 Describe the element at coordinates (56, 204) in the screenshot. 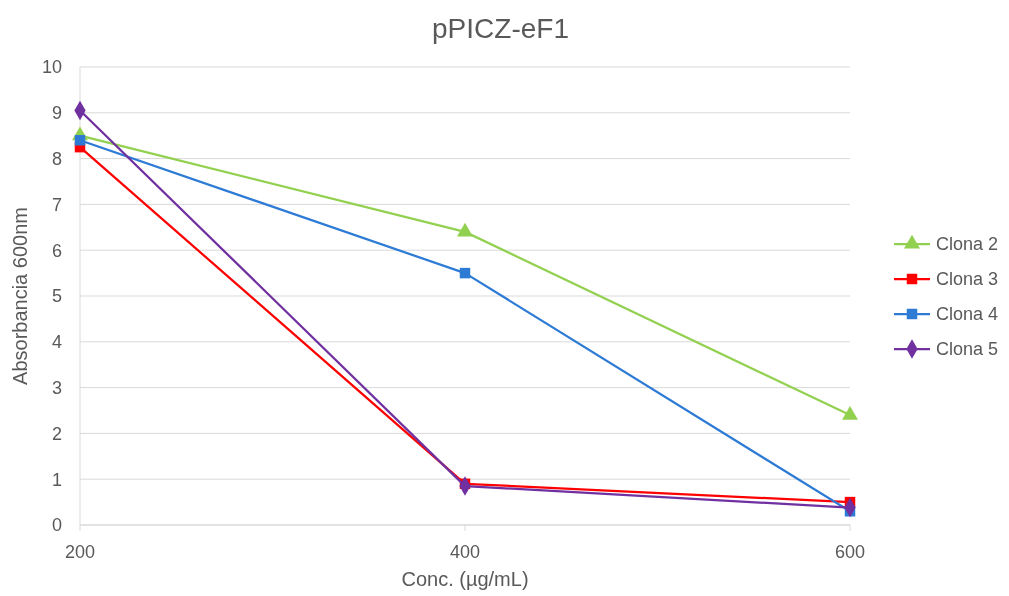

I see `y-tick-label: 7` at that location.